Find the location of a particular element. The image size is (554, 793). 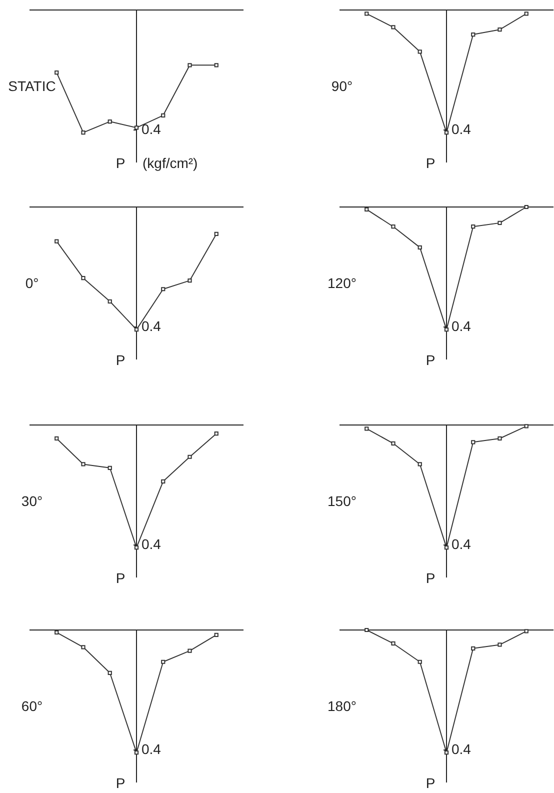

text: 90° is located at coordinates (342, 86).